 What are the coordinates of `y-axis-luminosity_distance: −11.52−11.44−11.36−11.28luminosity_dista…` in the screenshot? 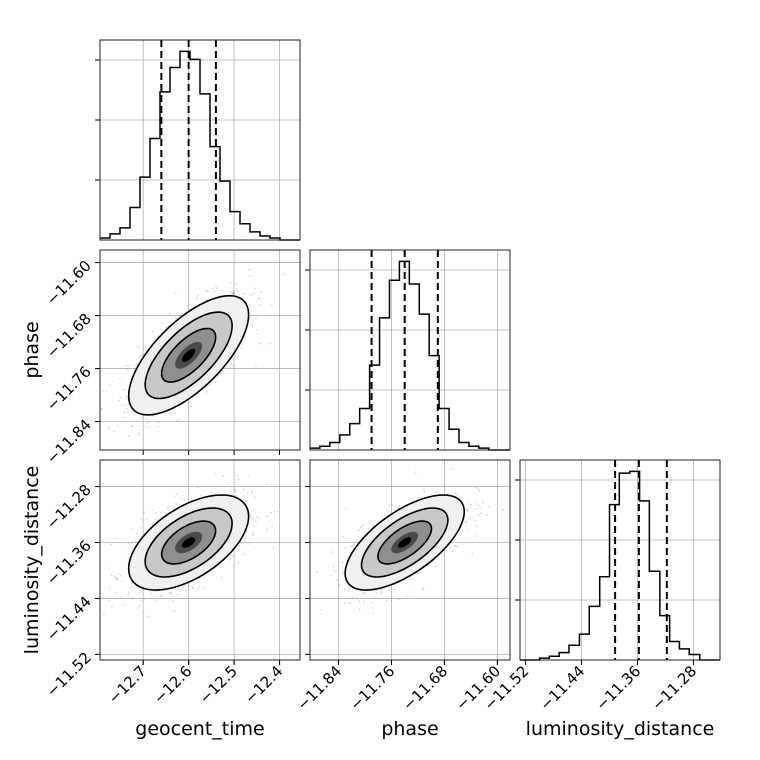 It's located at (58, 583).